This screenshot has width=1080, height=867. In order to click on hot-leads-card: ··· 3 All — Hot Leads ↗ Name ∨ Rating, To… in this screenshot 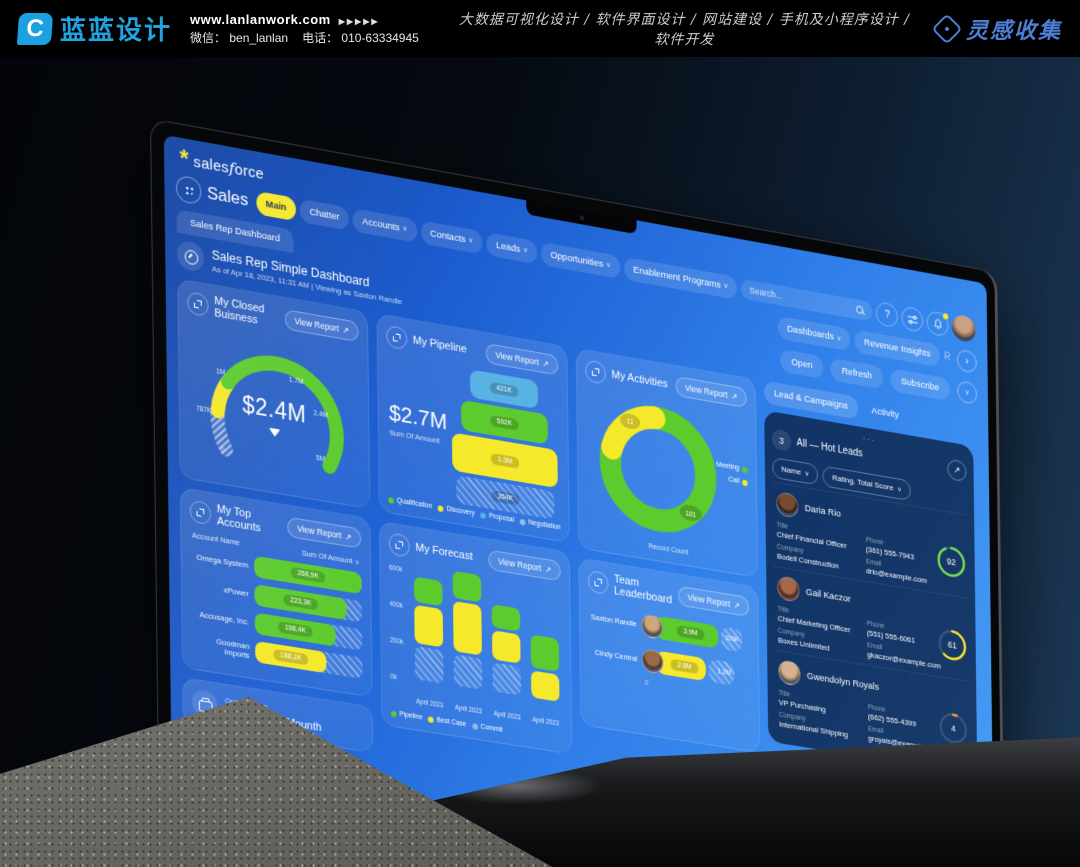, I will do `click(871, 592)`.